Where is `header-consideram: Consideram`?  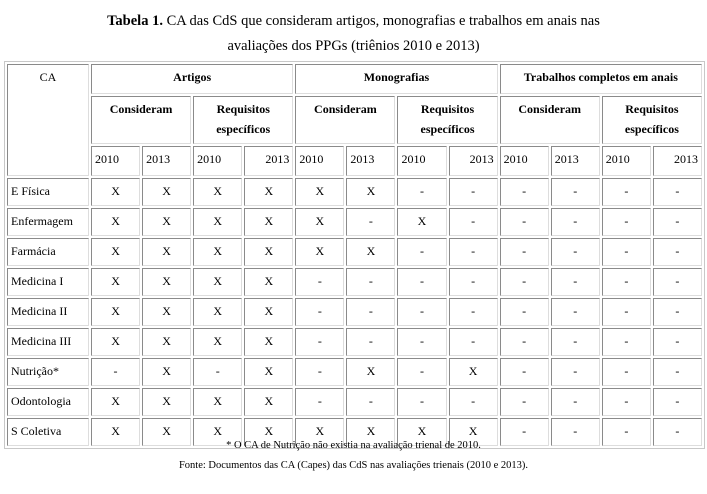
header-consideram: Consideram is located at coordinates (345, 120).